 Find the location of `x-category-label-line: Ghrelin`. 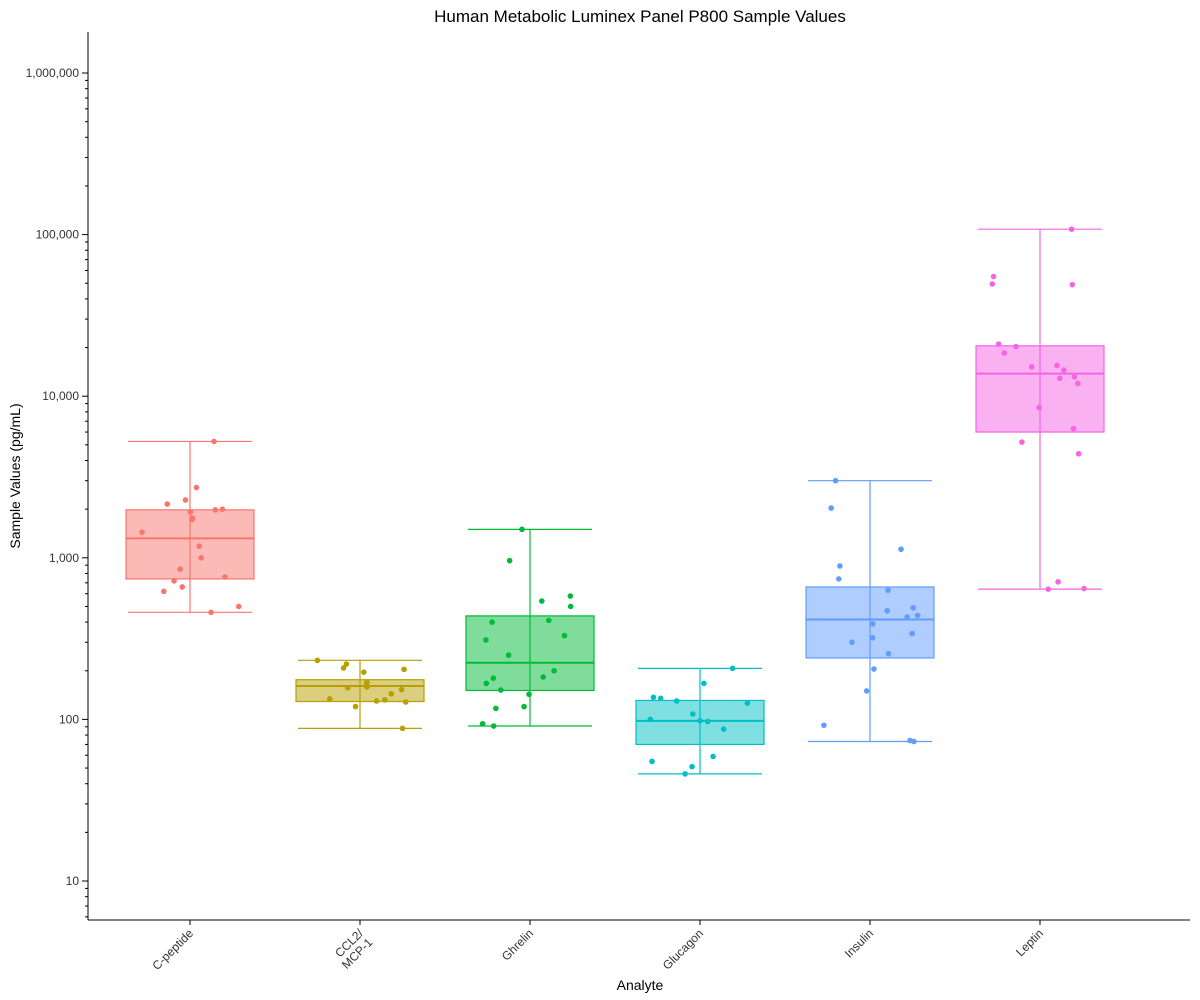

x-category-label-line: Ghrelin is located at coordinates (517, 944).